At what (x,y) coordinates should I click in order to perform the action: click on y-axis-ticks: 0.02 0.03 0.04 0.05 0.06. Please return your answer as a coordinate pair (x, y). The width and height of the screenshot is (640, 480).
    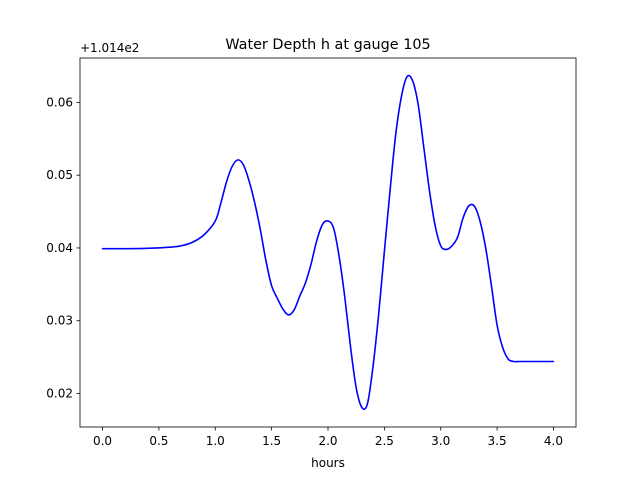
    Looking at the image, I should click on (63, 248).